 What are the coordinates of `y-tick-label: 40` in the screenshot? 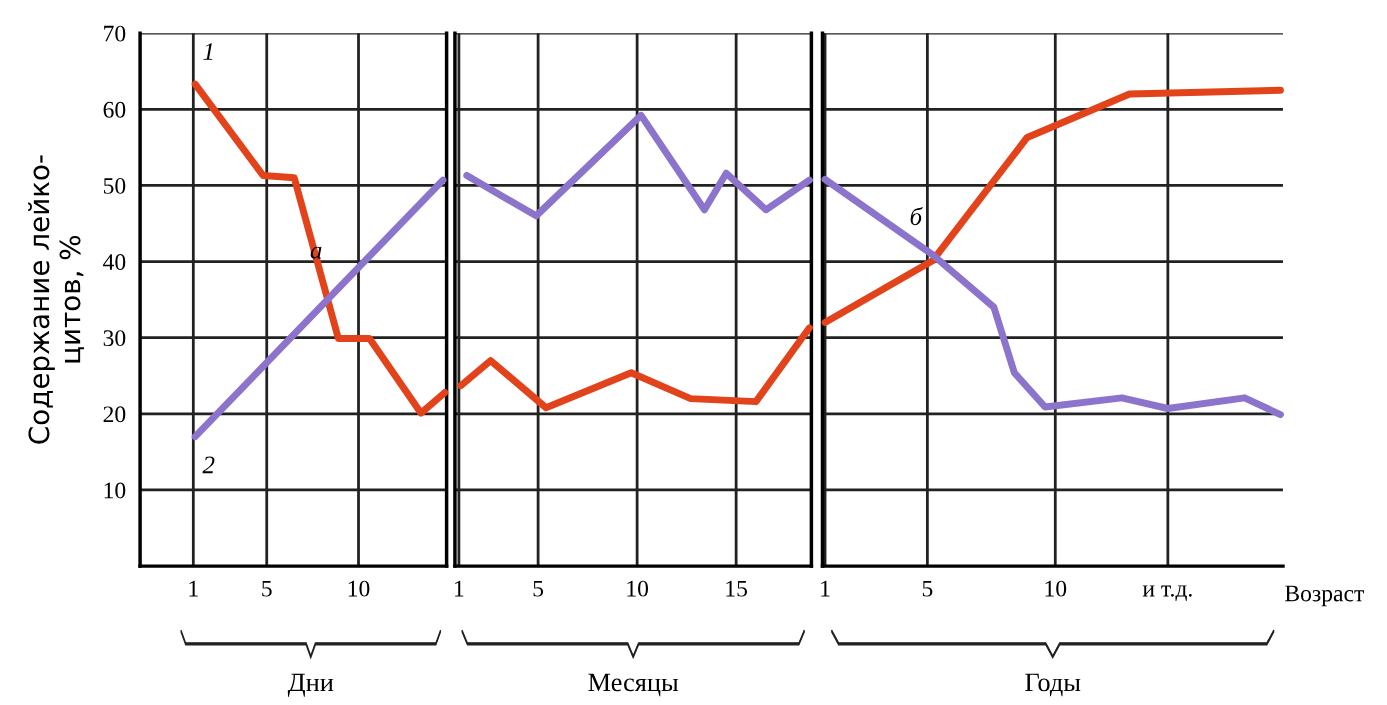 It's located at (114, 262).